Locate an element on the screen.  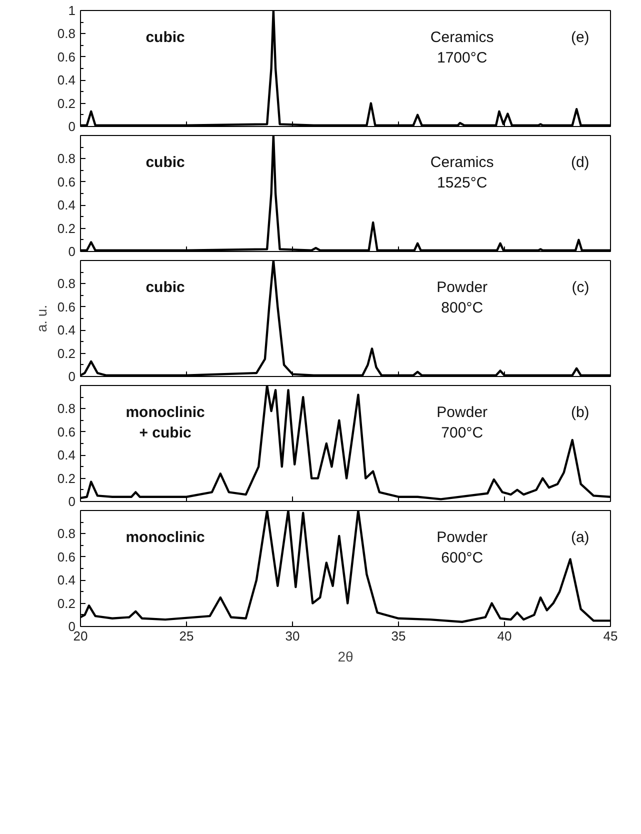
annotation: Ceramics 1700°C is located at coordinates (462, 47).